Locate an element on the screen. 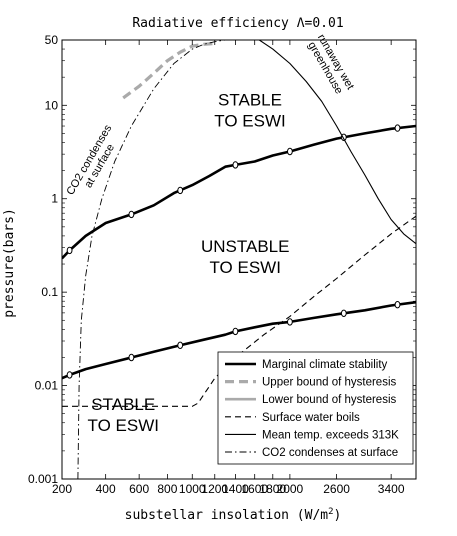  region-label-3: STABLE TO ESWI is located at coordinates (123, 415).